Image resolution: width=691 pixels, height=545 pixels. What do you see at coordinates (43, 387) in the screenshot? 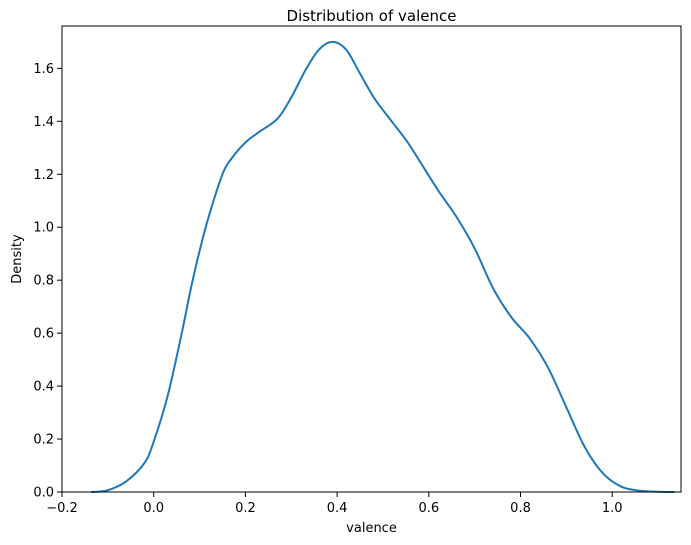
I see `y-tick-label: 0.4` at bounding box center [43, 387].